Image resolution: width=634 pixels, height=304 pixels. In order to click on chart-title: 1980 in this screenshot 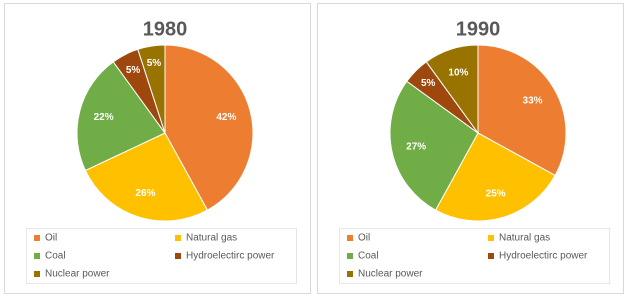, I will do `click(165, 29)`.